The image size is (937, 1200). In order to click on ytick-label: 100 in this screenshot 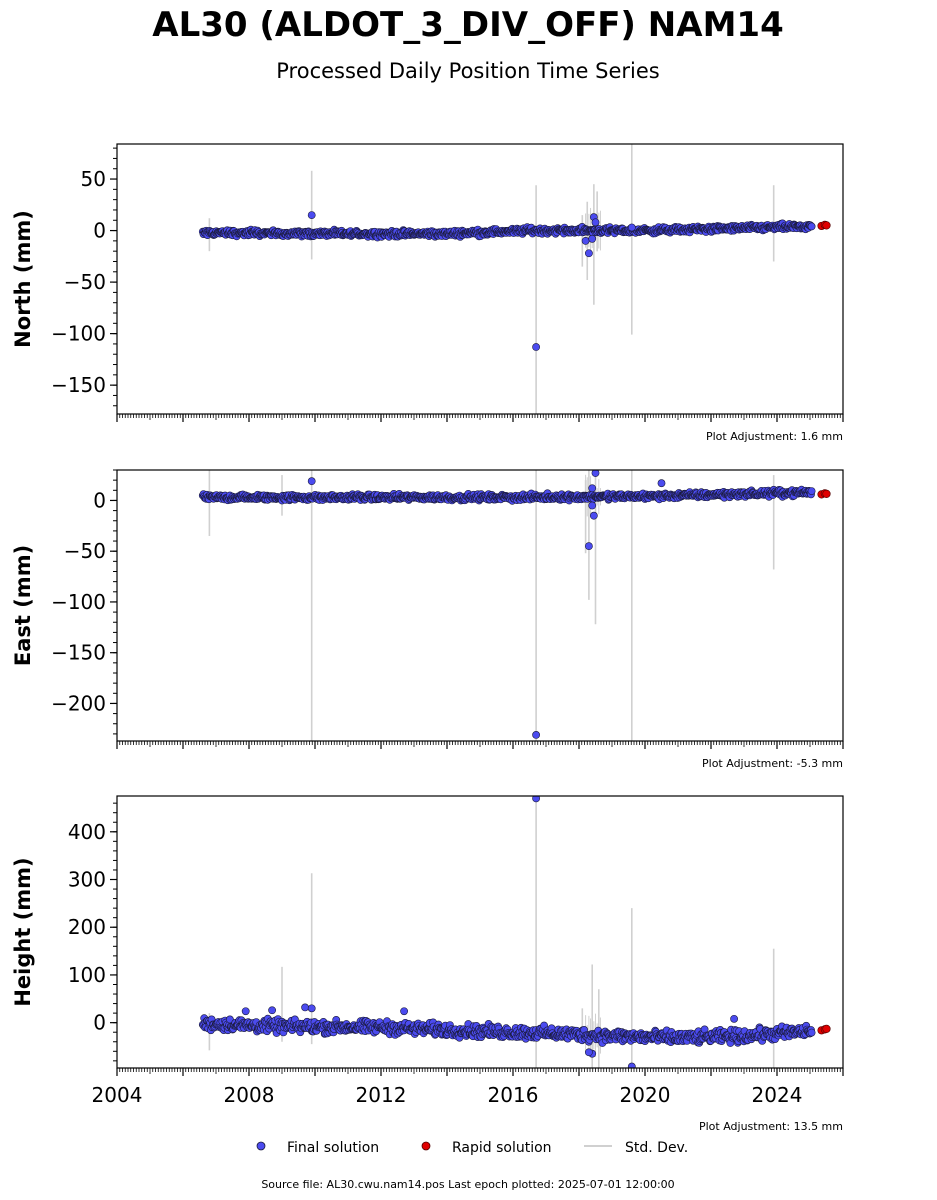, I will do `click(87, 975)`.